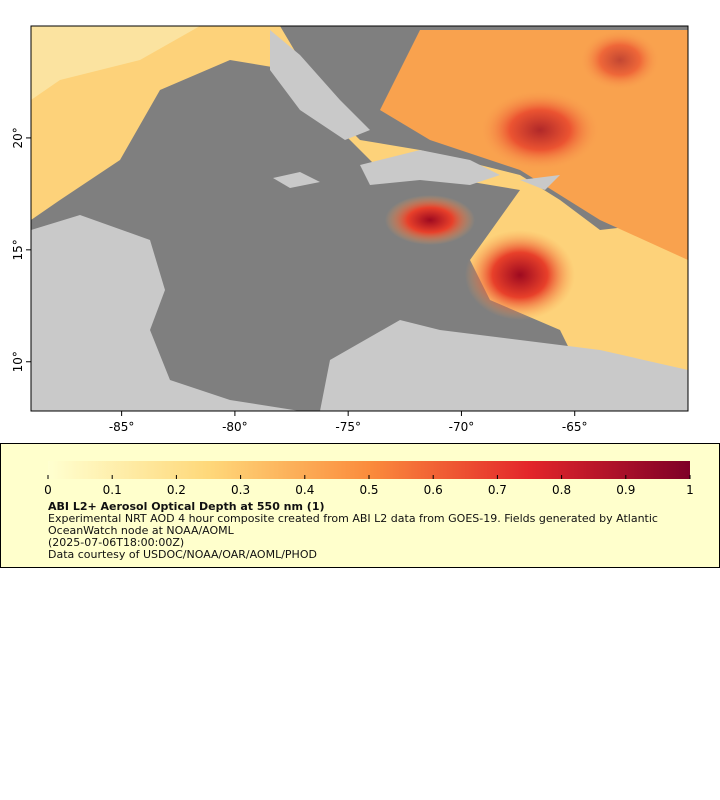 This screenshot has width=720, height=800. Describe the element at coordinates (625, 489) in the screenshot. I see `colorbar-tick-label: 0.9` at that location.